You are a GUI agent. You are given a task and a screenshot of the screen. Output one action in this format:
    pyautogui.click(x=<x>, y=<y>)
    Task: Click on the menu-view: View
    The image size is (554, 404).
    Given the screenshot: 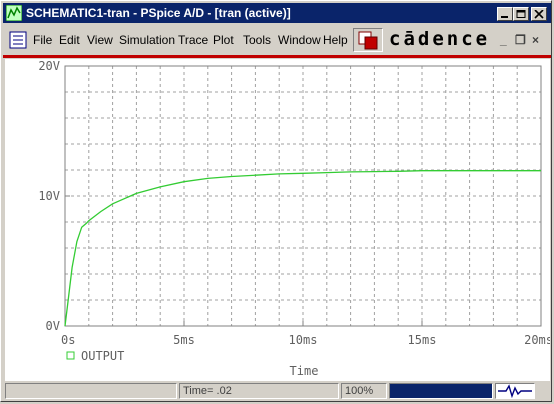 What is the action you would take?
    pyautogui.click(x=100, y=40)
    